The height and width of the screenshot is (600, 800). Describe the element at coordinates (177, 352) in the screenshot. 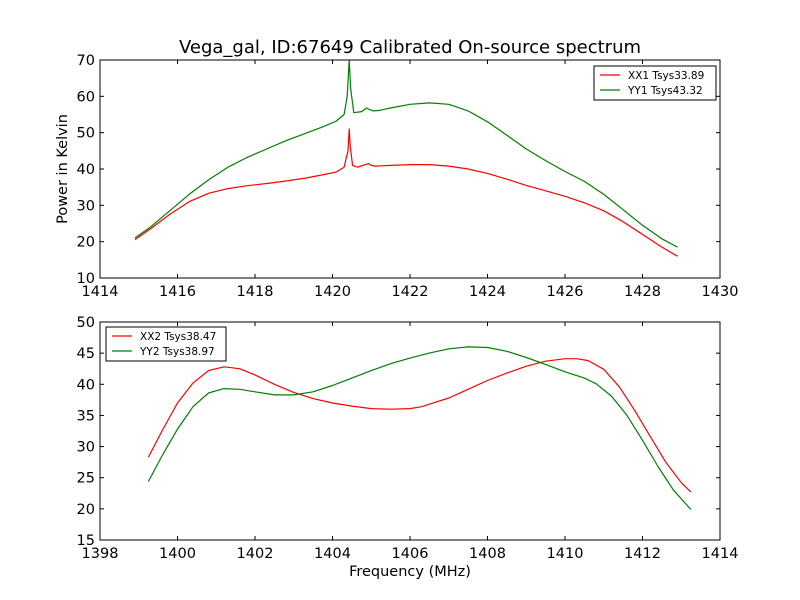

I see `bottom-legend-label: YY2 Tsys38.97` at that location.